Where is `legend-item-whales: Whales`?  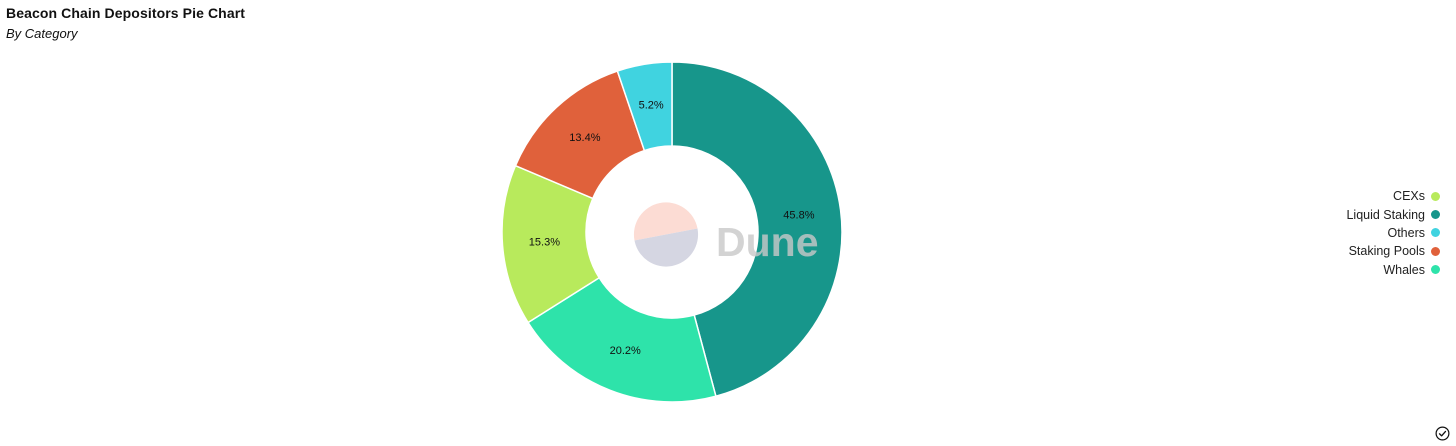
legend-item-whales: Whales is located at coordinates (1411, 270).